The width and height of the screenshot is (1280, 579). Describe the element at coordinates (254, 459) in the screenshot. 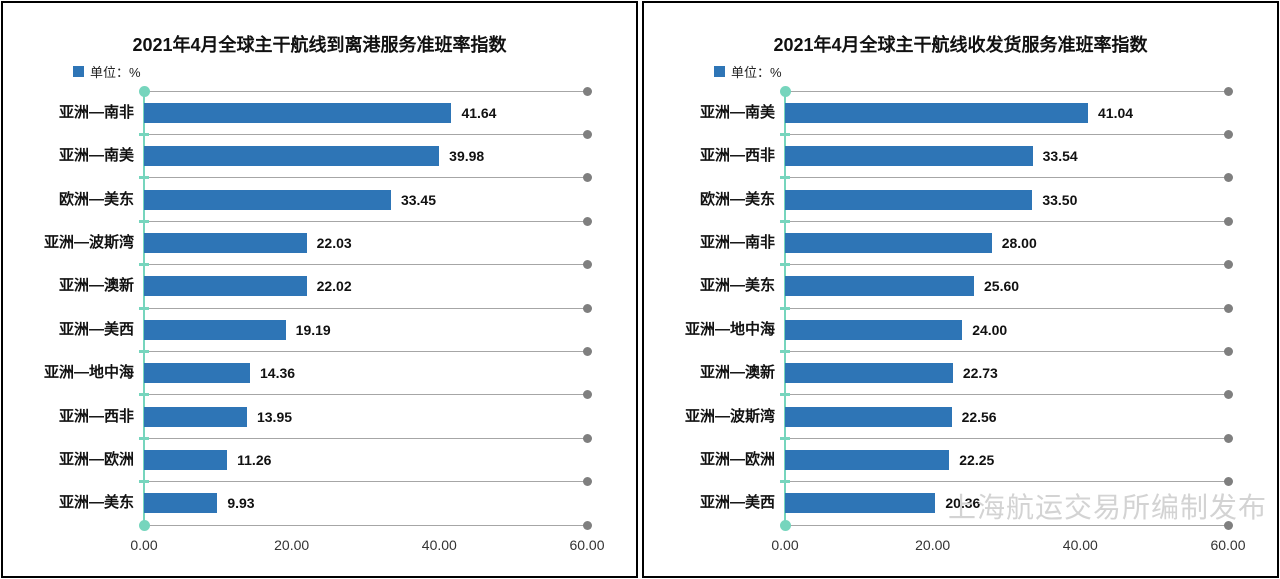

I see `value-label: 11.26` at that location.